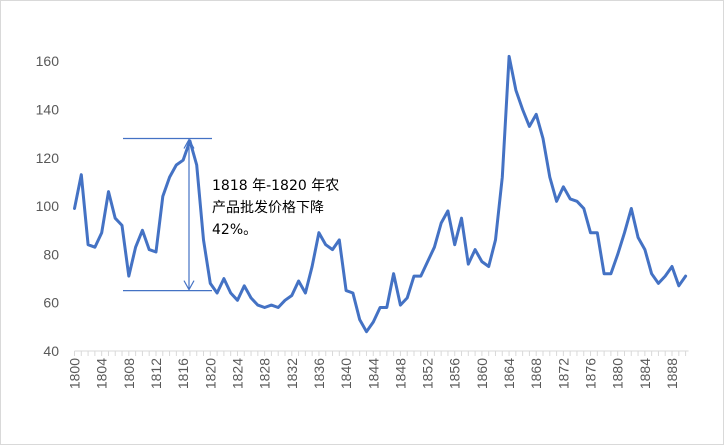 The height and width of the screenshot is (446, 724). I want to click on x-tick-label: 1836, so click(319, 373).